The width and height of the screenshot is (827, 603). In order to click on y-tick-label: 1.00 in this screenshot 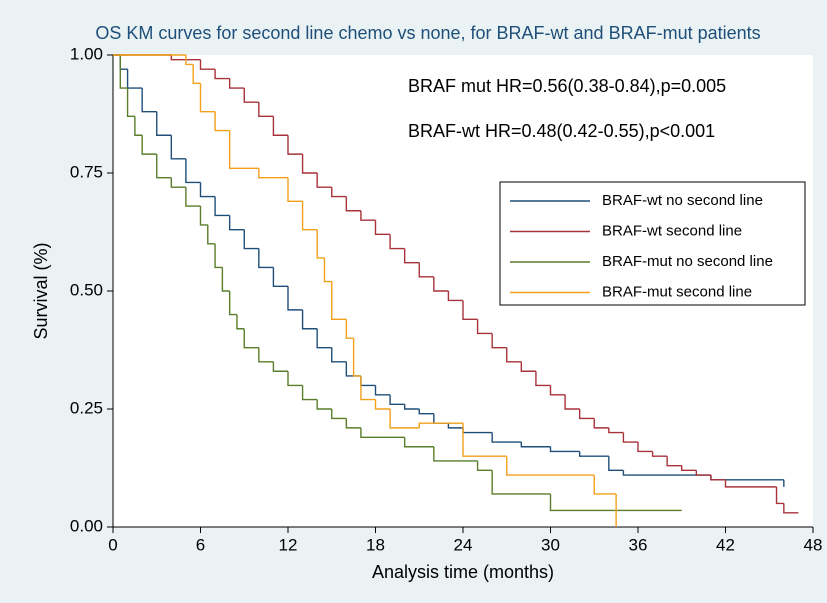, I will do `click(86, 53)`.